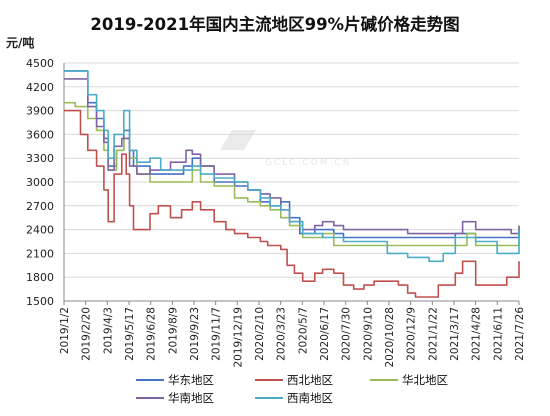 The height and width of the screenshot is (416, 550). Describe the element at coordinates (40, 158) in the screenshot. I see `y-tick-label: 3300` at that location.